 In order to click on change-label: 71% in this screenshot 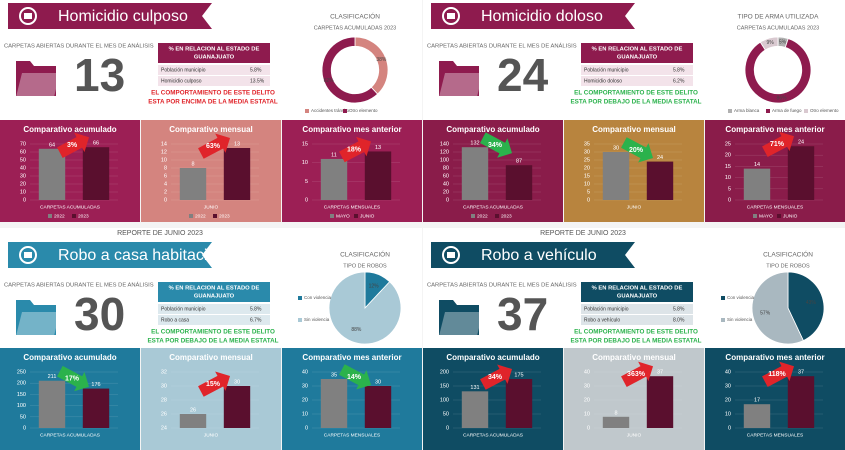, I will do `click(777, 144)`.